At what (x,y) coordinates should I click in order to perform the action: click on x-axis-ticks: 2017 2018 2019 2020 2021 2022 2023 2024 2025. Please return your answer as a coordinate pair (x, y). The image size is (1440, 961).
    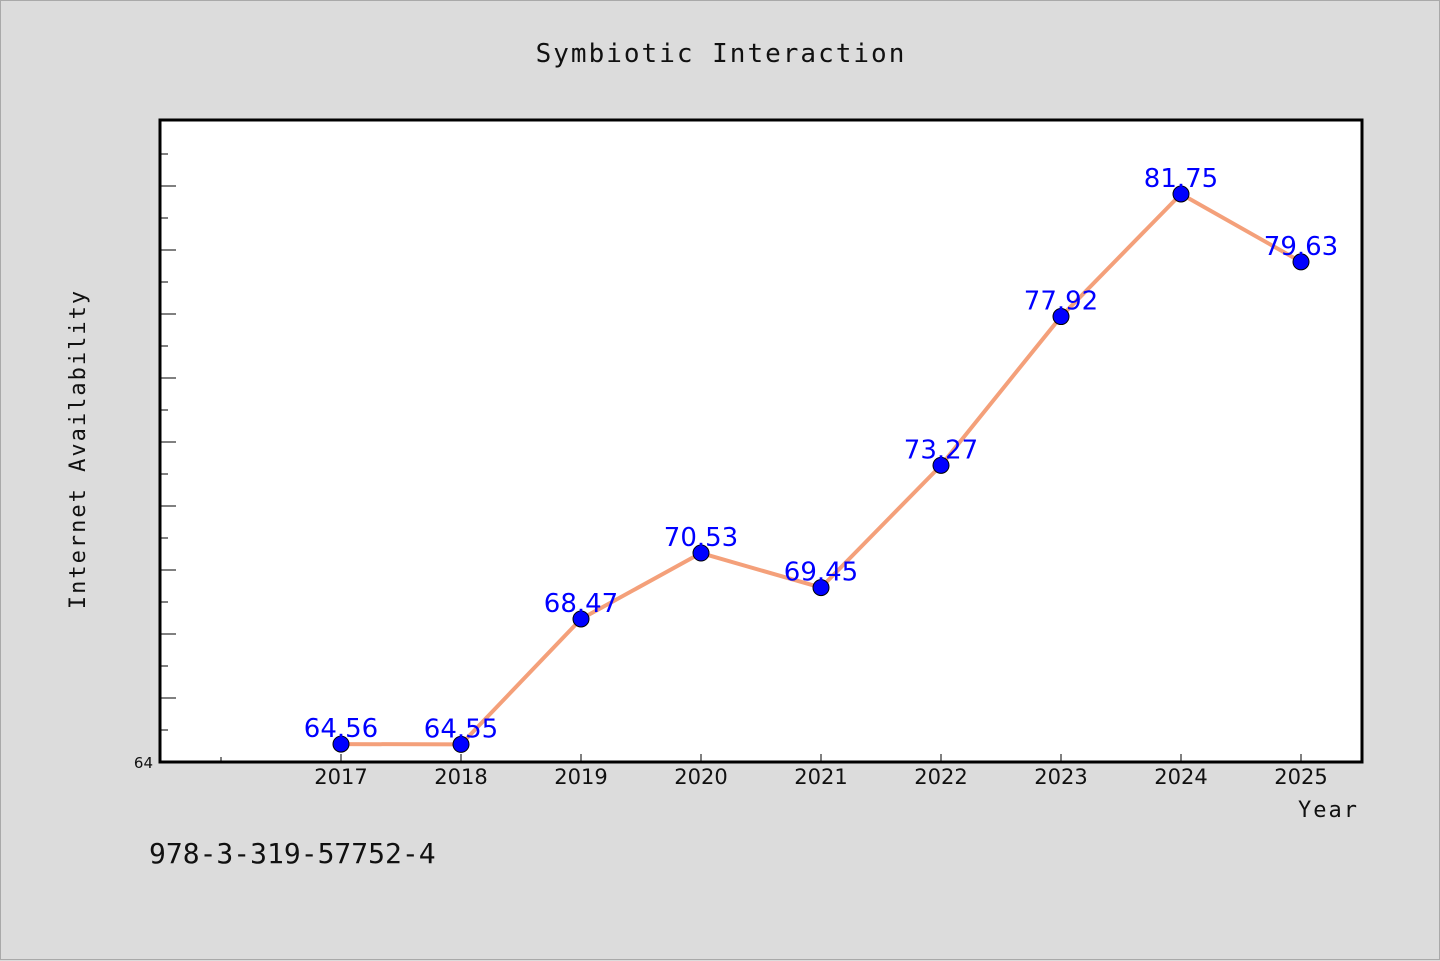
    Looking at the image, I should click on (774, 771).